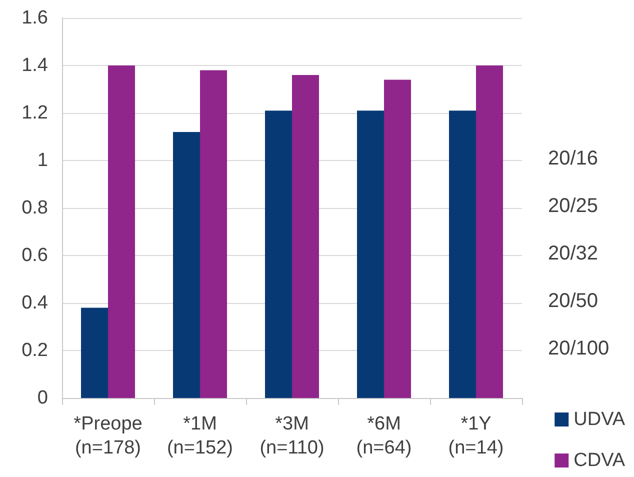  Describe the element at coordinates (384, 436) in the screenshot. I see `x-tick-label: *6M (n=64)` at that location.